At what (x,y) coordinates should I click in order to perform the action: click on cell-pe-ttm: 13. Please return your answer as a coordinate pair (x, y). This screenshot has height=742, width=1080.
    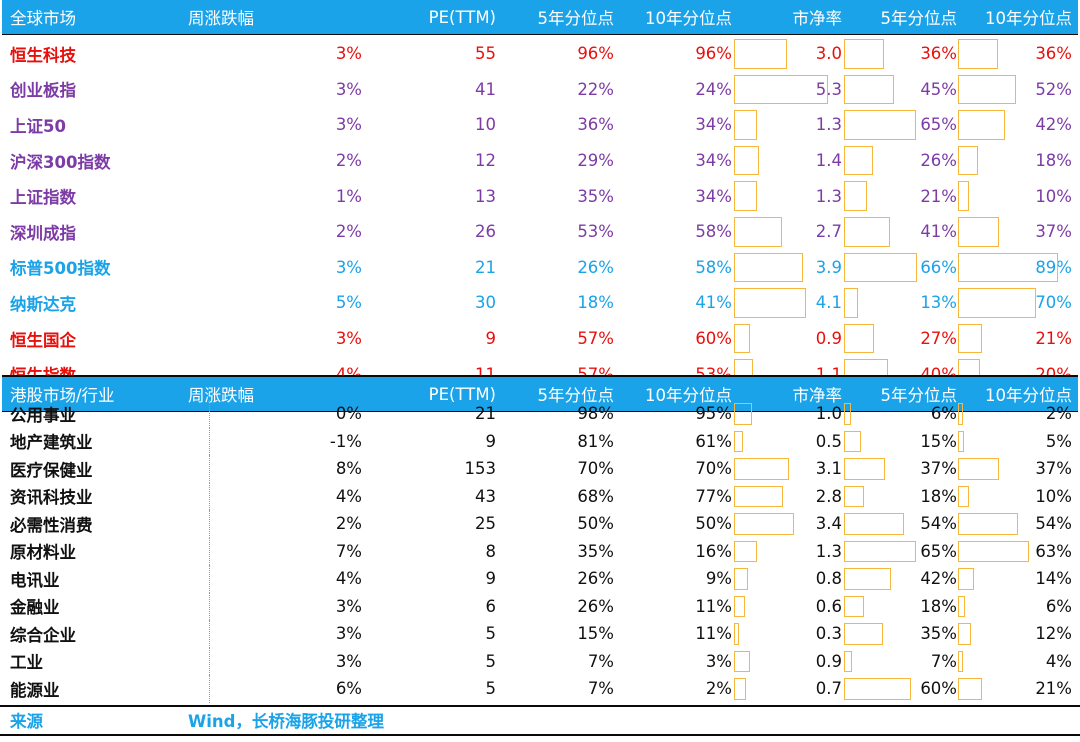
    Looking at the image, I should click on (485, 196).